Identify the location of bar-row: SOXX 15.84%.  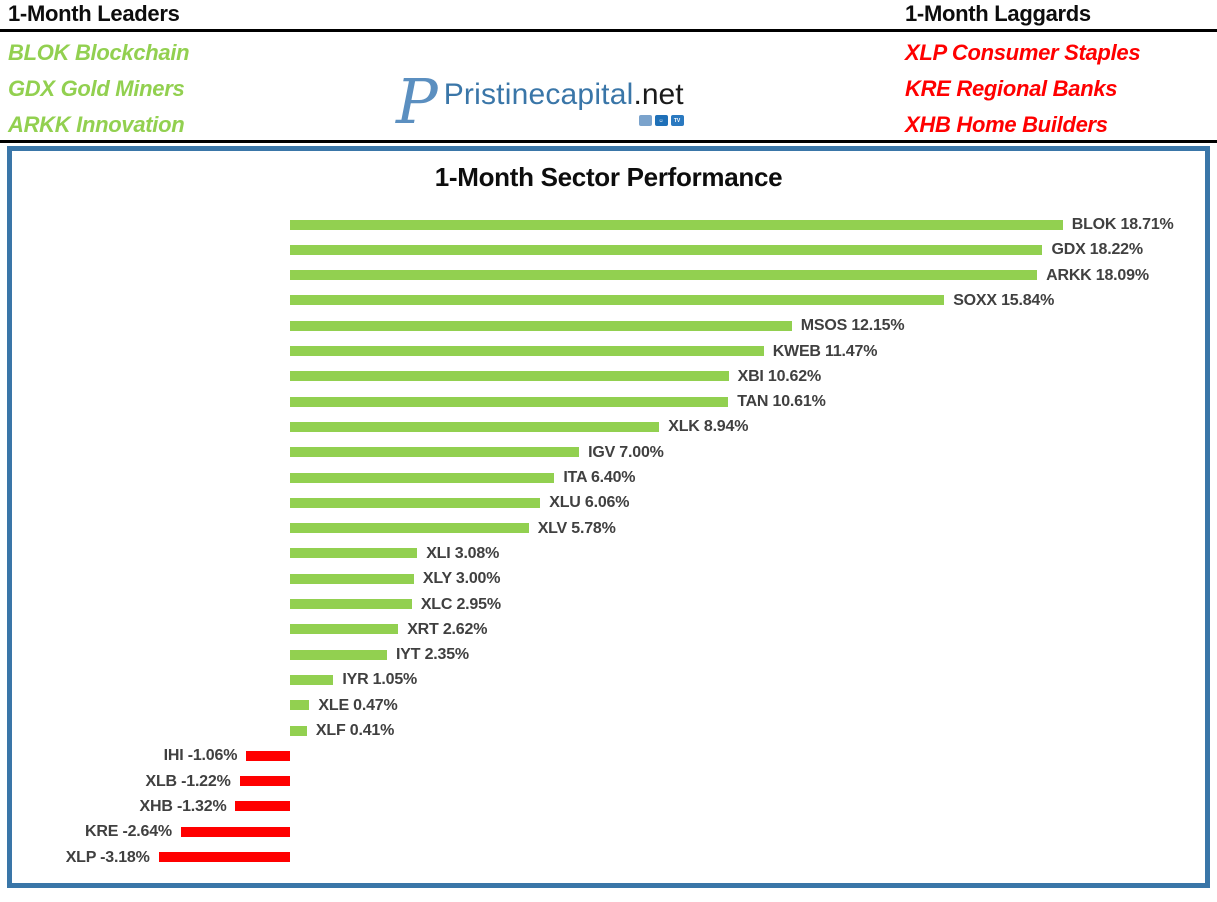
(608, 300).